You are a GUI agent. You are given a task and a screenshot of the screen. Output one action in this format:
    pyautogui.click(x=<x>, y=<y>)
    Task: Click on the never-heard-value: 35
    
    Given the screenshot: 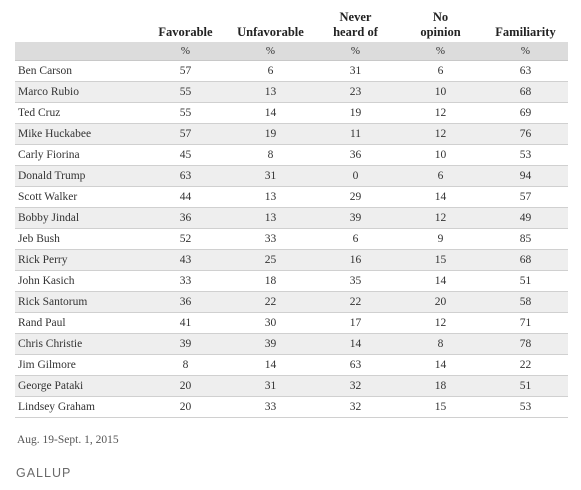 What is the action you would take?
    pyautogui.click(x=355, y=281)
    